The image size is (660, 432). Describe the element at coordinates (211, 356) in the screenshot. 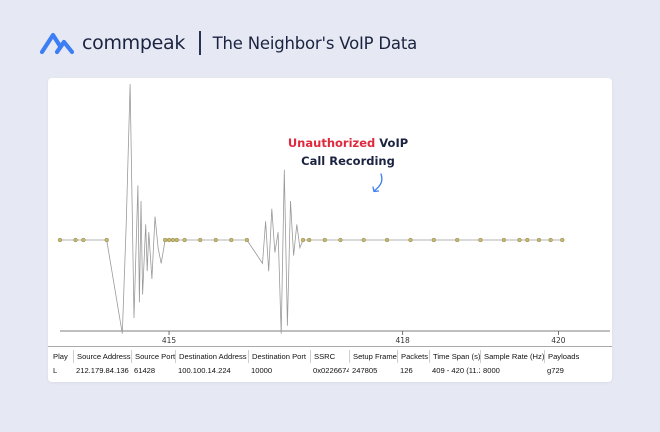

I see `column-header: Destination Address` at that location.